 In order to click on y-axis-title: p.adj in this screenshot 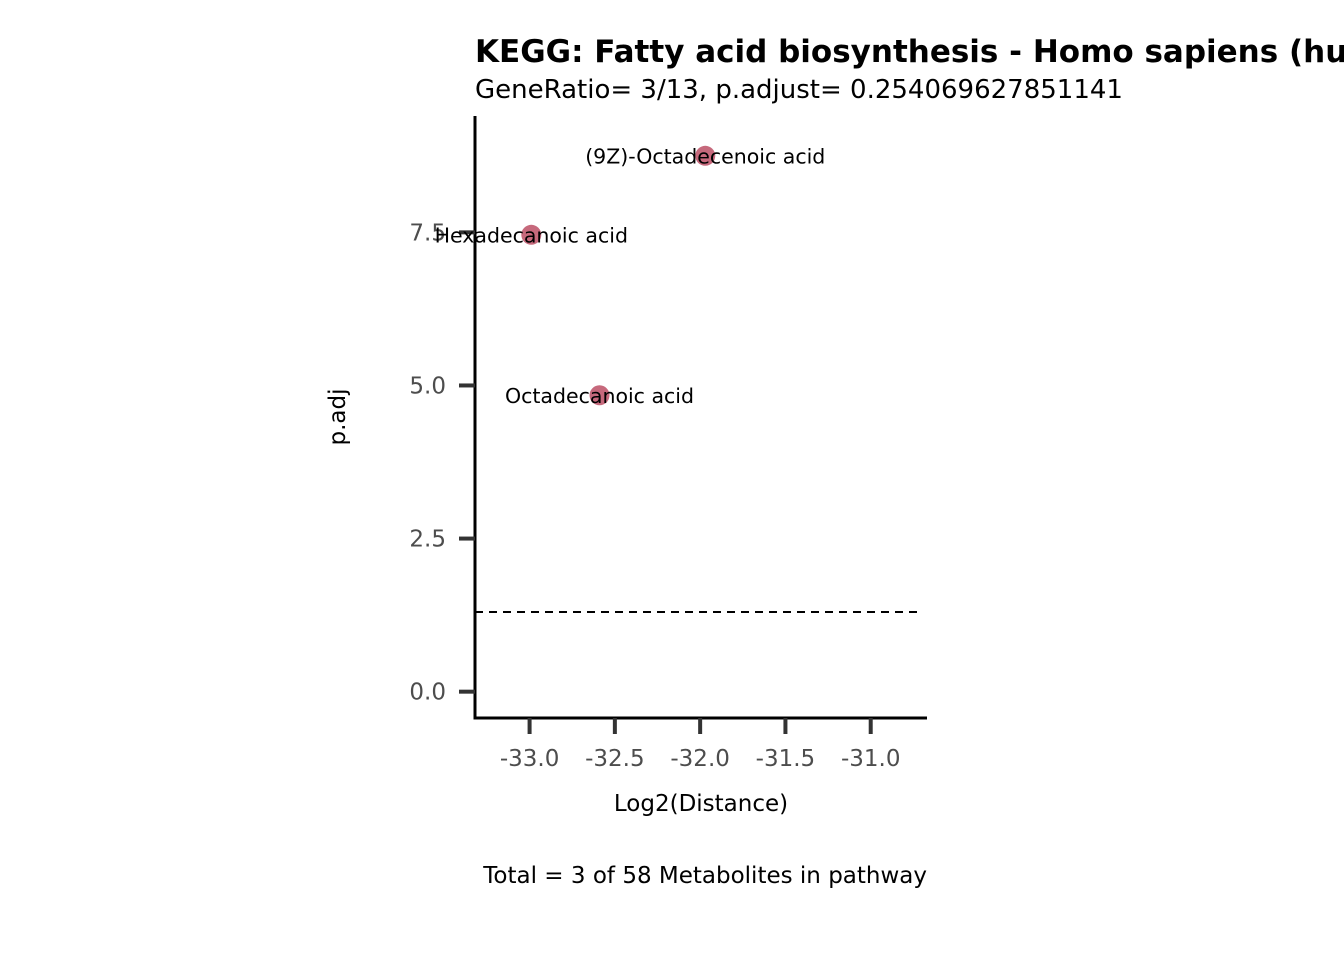, I will do `click(338, 417)`.